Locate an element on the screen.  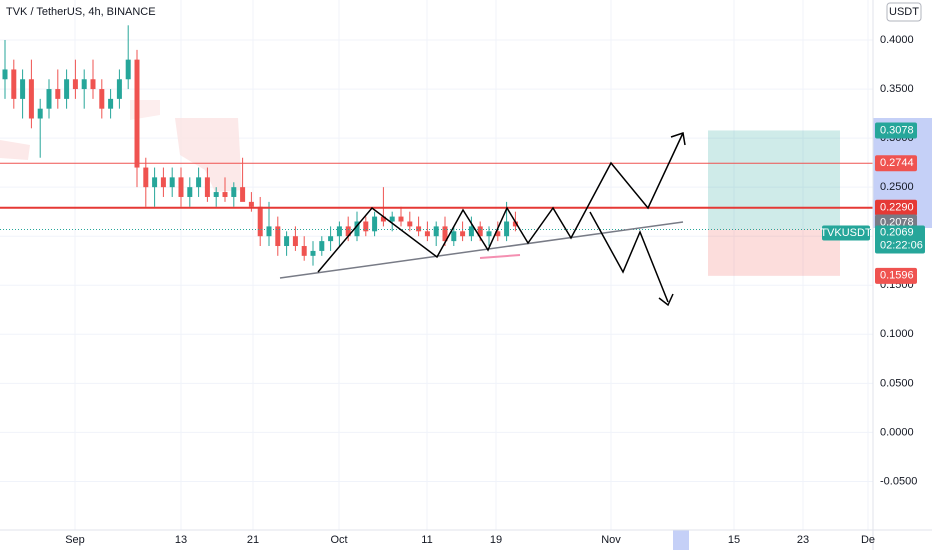
y-tick-label: 0.0500 is located at coordinates (897, 383).